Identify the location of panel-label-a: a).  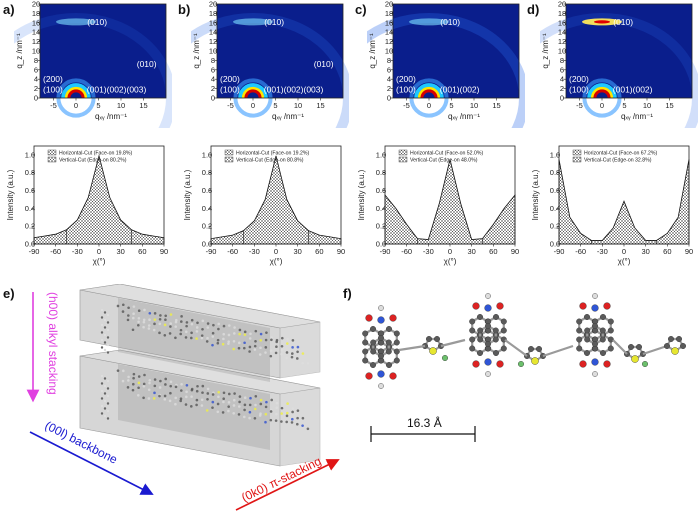
(9, 9).